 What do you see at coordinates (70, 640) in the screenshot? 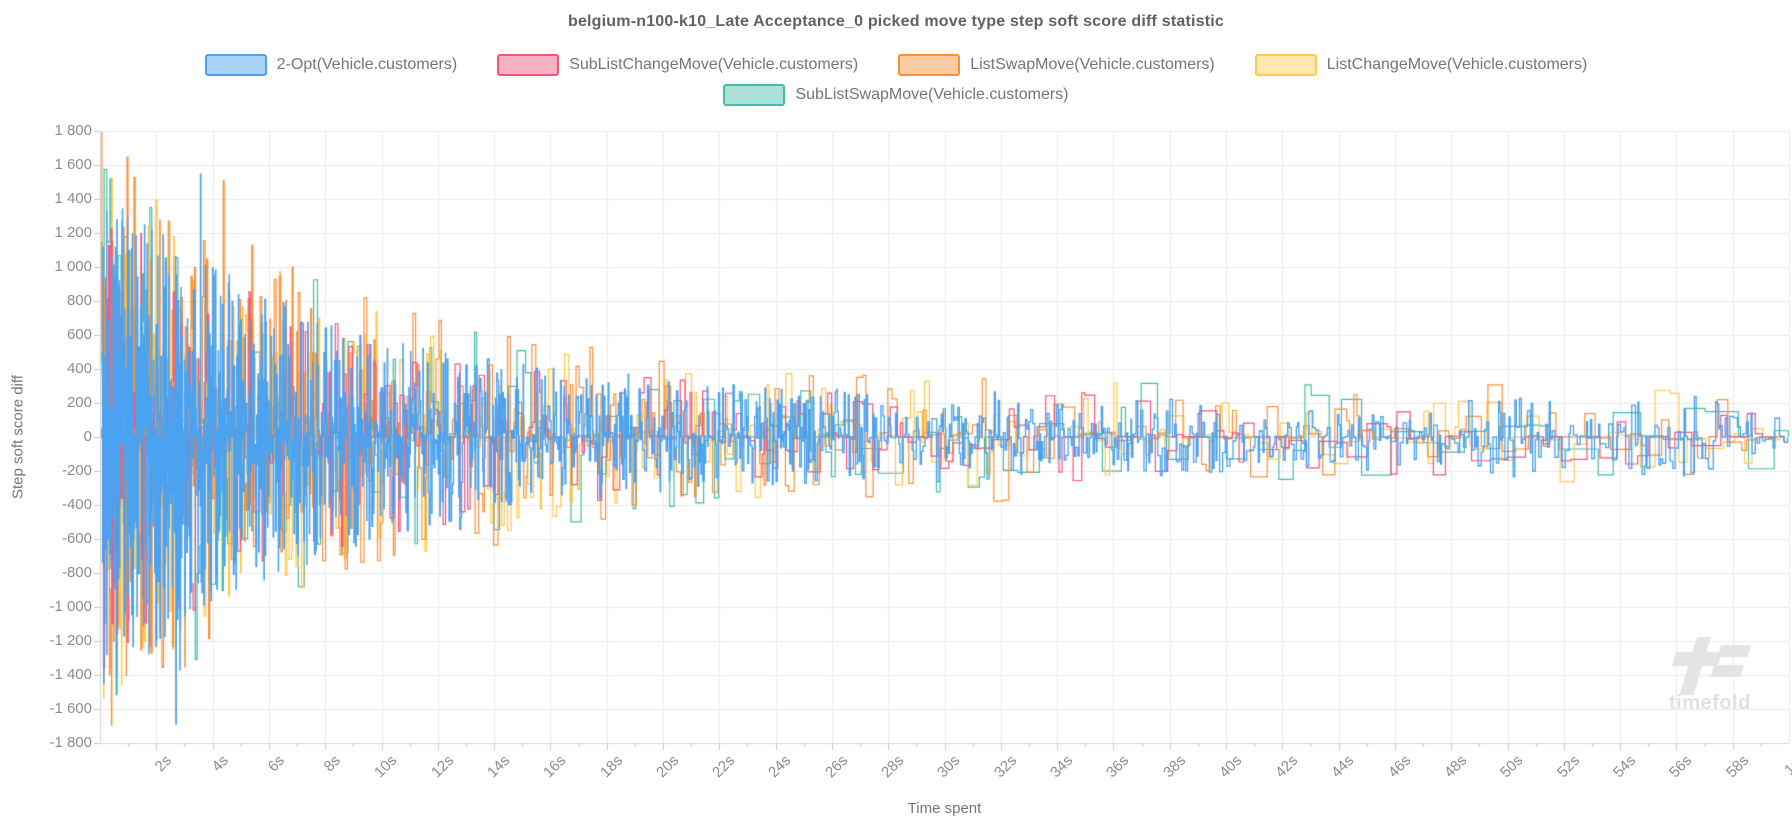
I see `y-tick-label: -1 200` at bounding box center [70, 640].